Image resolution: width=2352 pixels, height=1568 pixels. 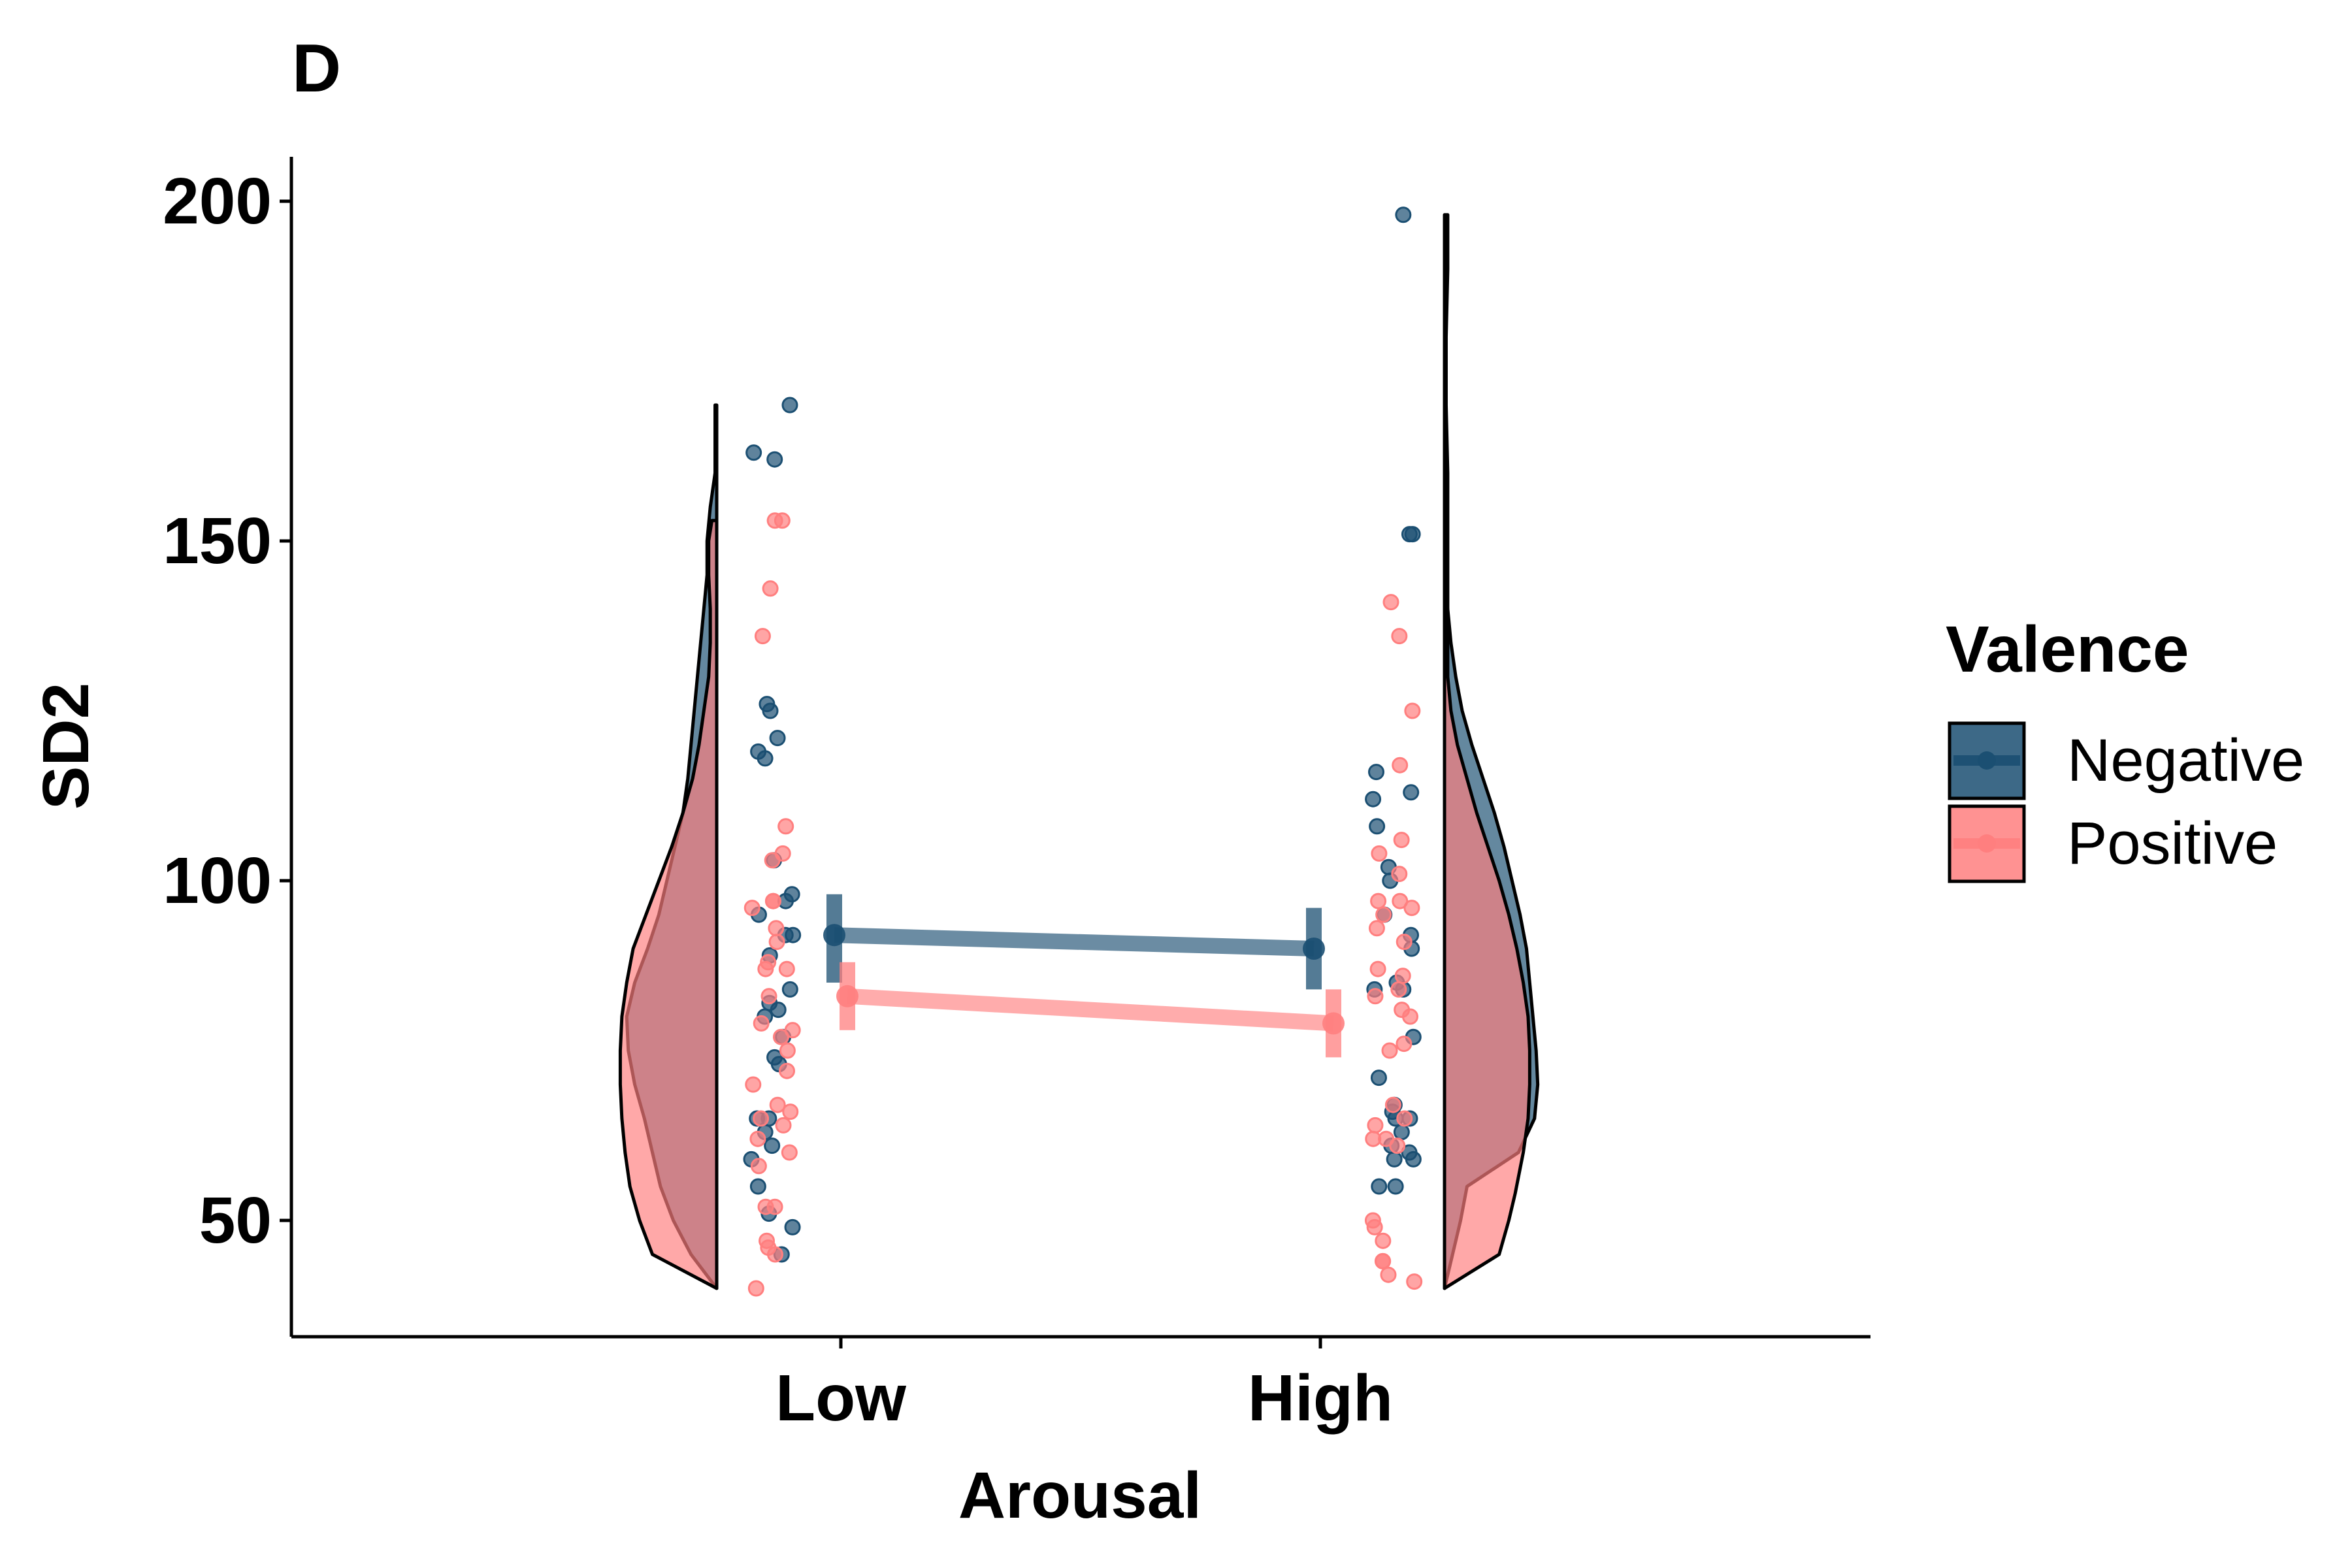 I want to click on legend-title: Valence, so click(x=2067, y=649).